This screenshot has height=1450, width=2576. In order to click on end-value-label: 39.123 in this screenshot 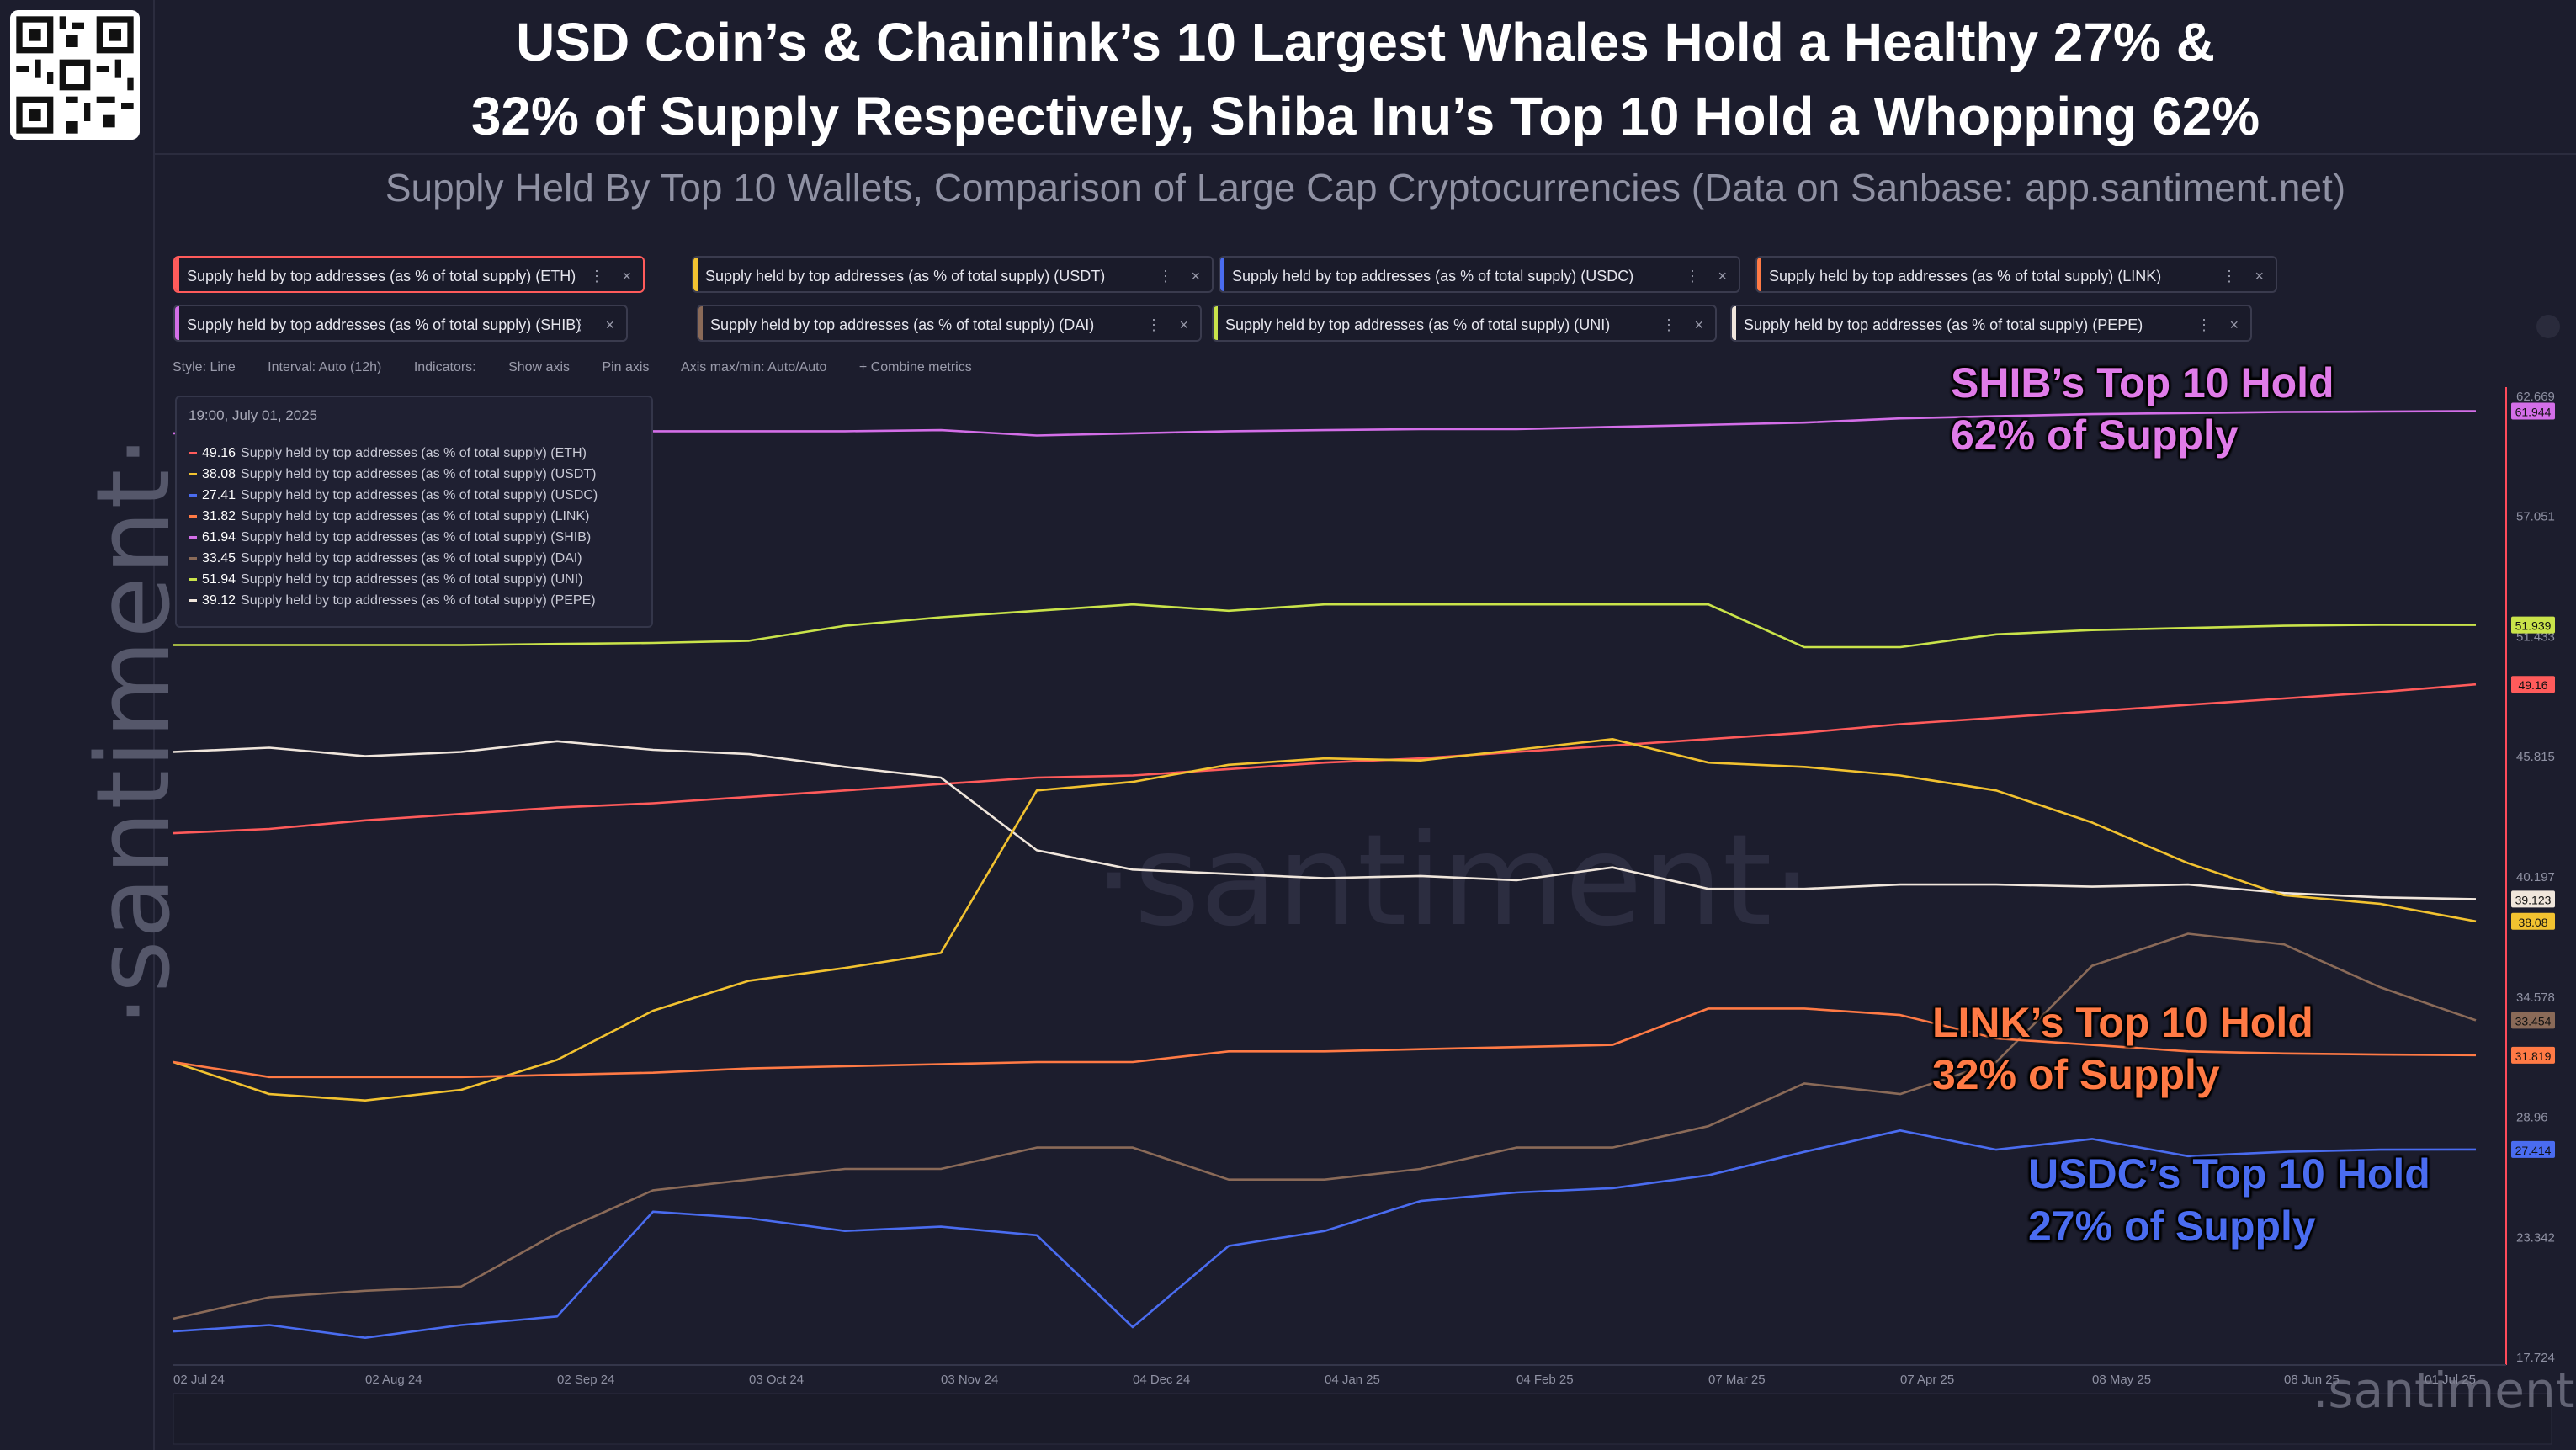, I will do `click(2533, 899)`.